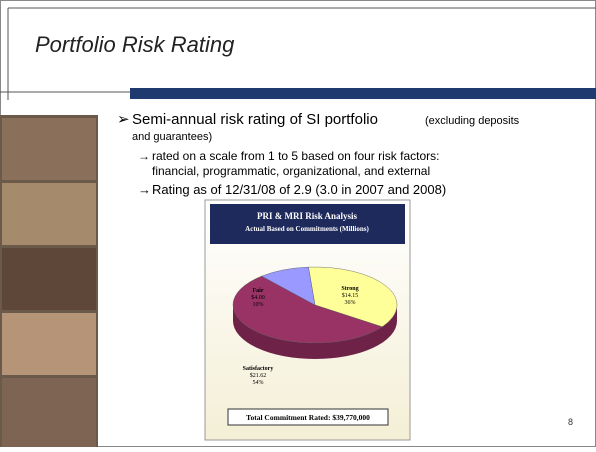 The width and height of the screenshot is (596, 452). I want to click on chart-header, so click(307, 224).